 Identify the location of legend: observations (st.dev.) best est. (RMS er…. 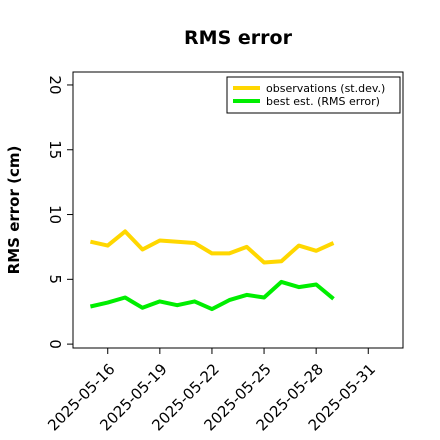
(313, 95).